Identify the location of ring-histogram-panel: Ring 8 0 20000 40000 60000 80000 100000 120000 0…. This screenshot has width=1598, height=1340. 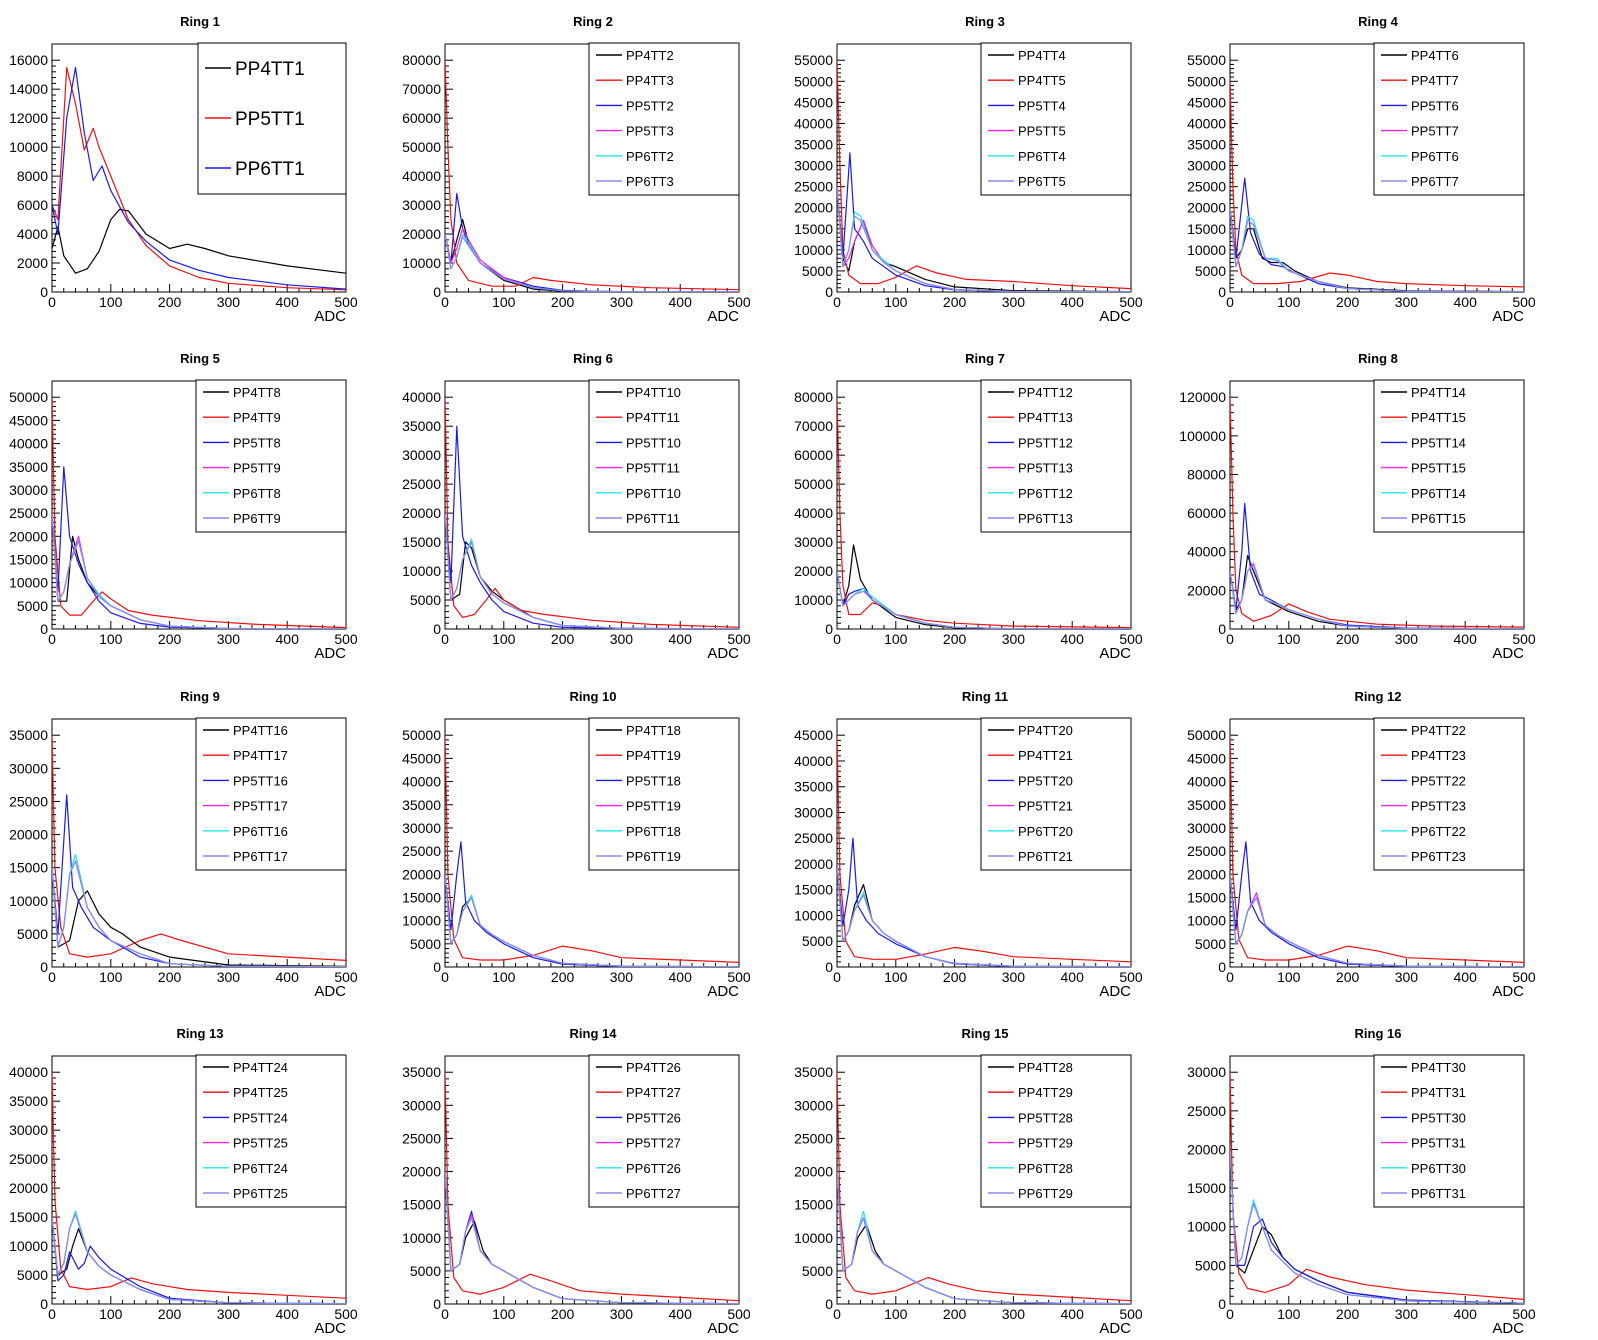
(1357, 506).